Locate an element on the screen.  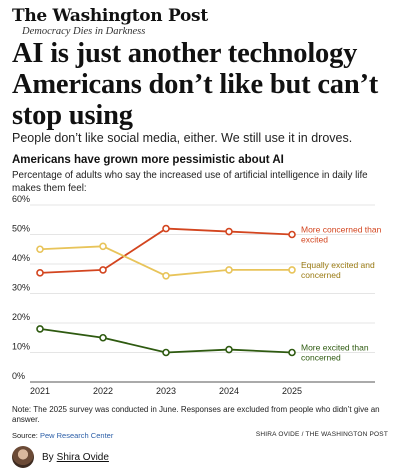
byline-prefix: By is located at coordinates (48, 457).